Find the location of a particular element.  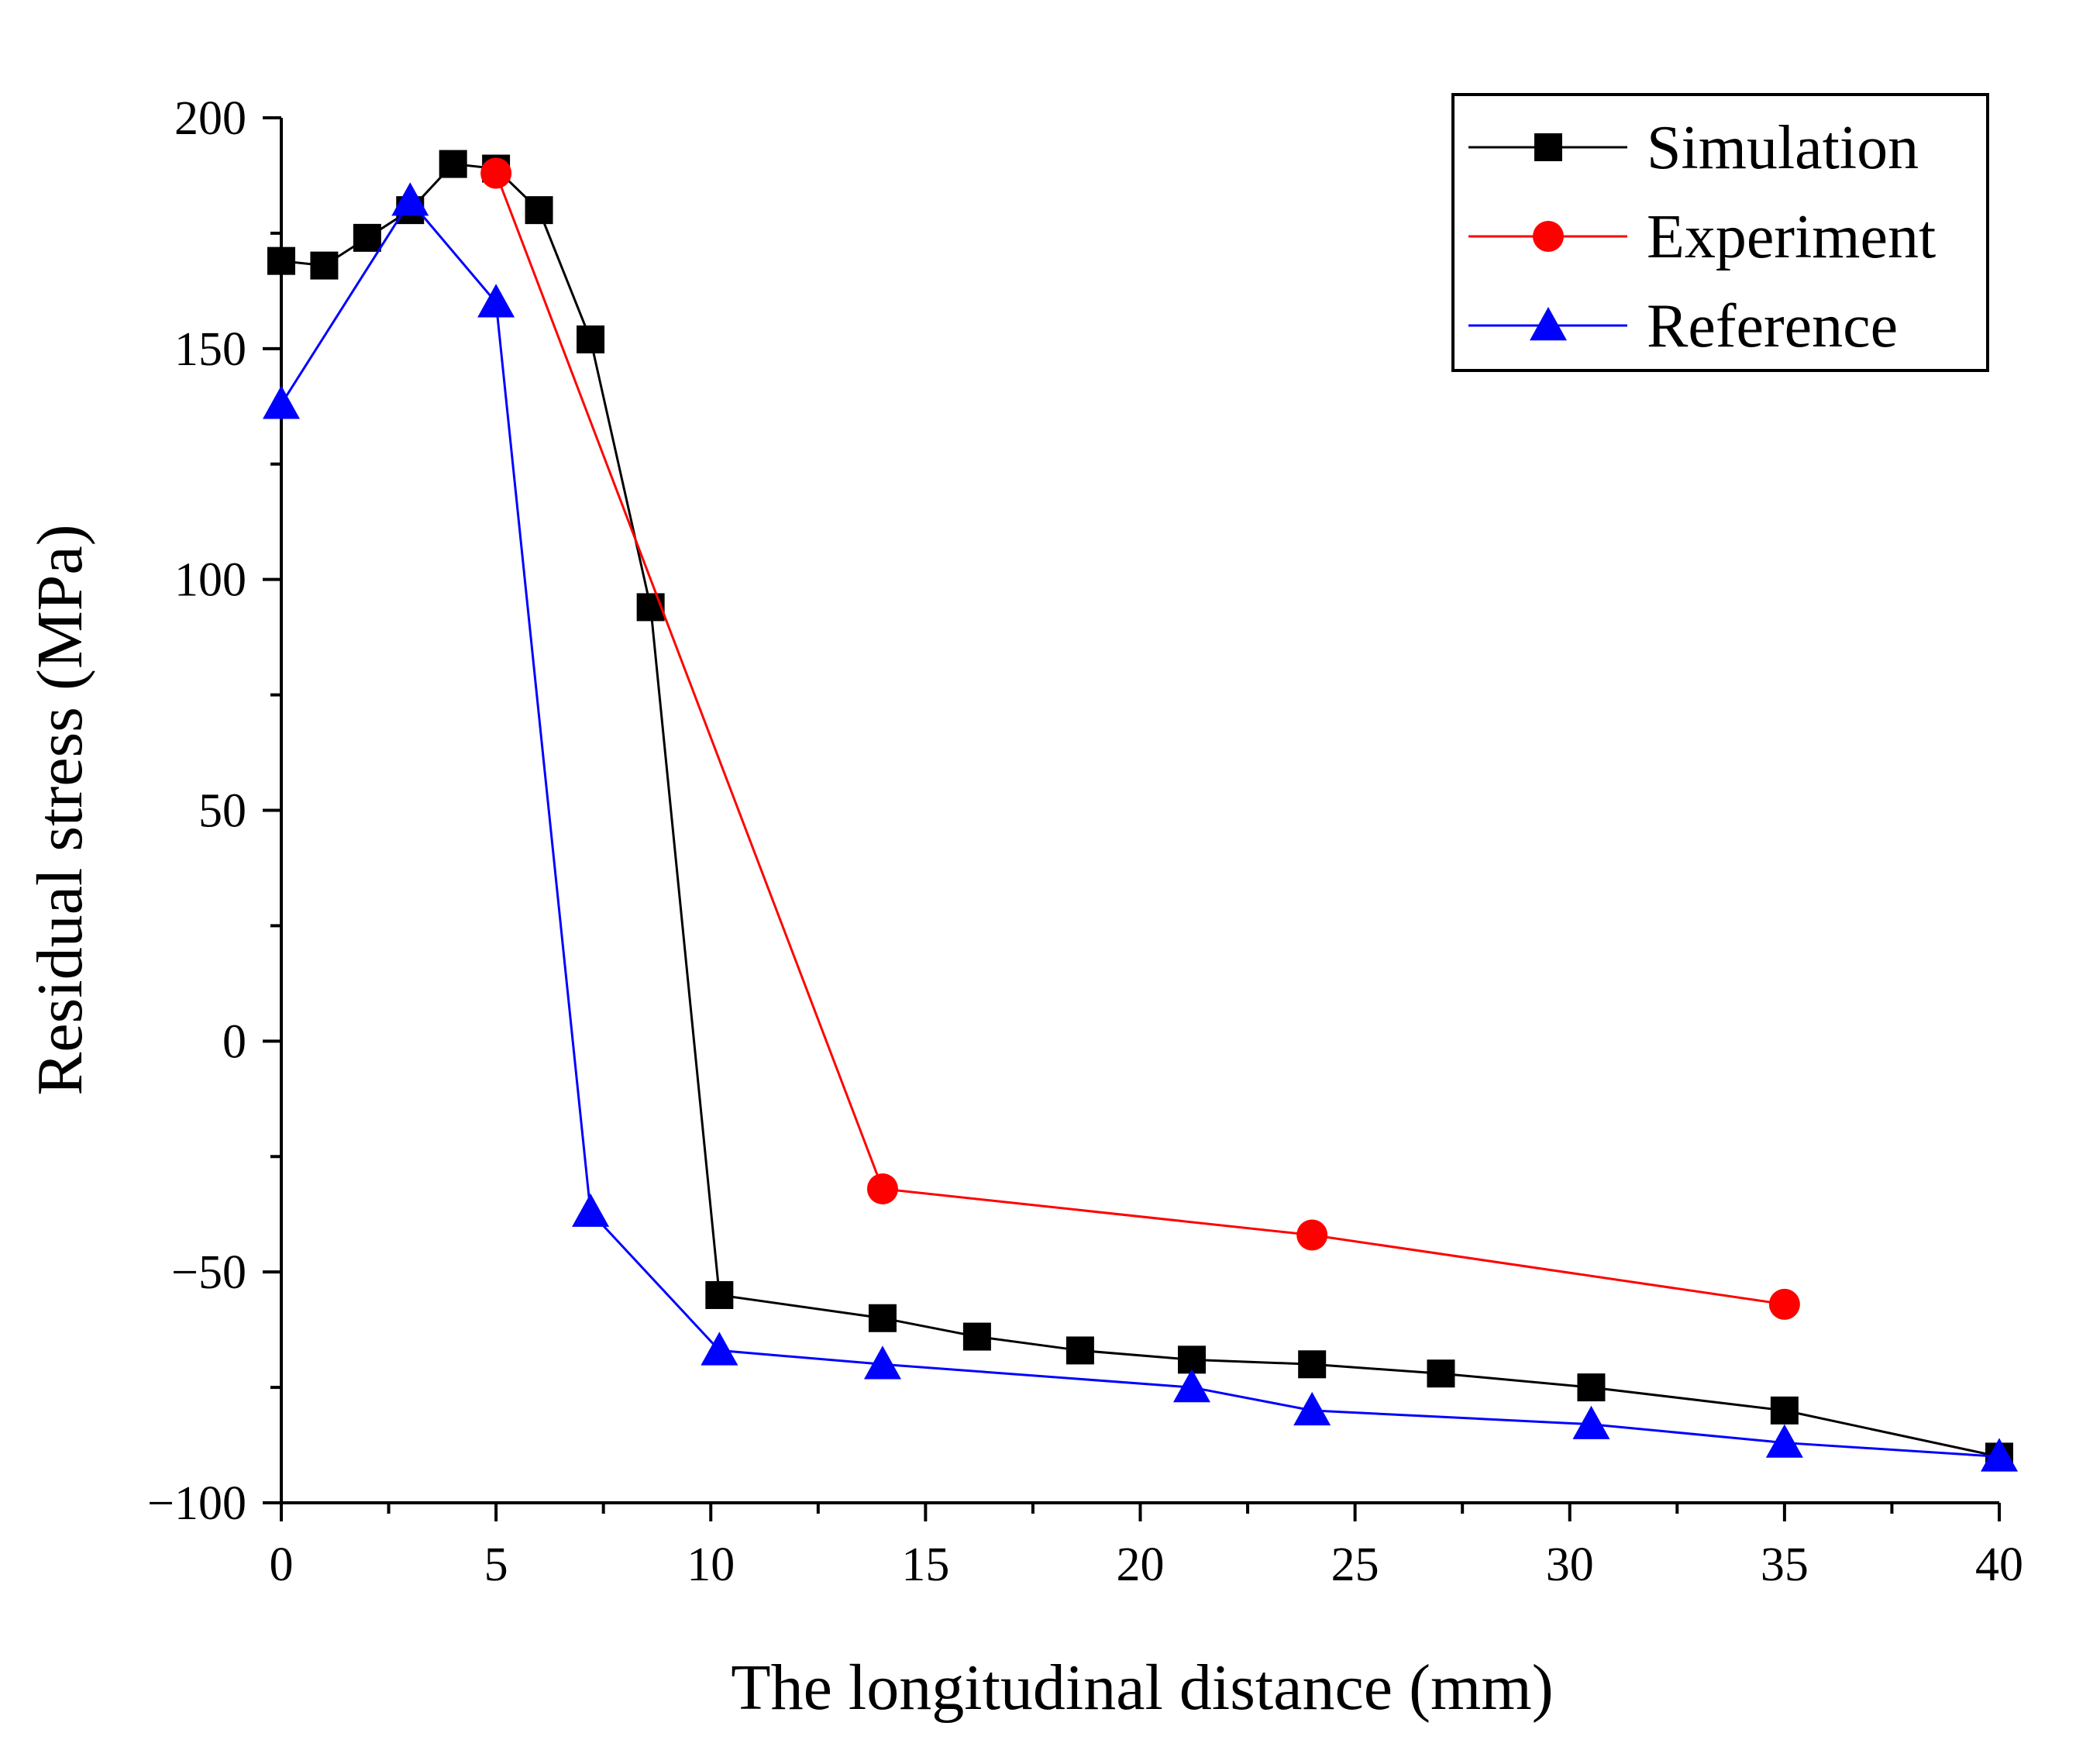

legend: Simulation Experiment Reference is located at coordinates (1720, 232).